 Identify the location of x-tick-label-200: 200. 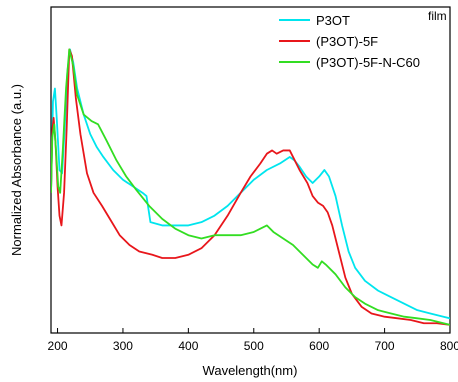
(58, 346).